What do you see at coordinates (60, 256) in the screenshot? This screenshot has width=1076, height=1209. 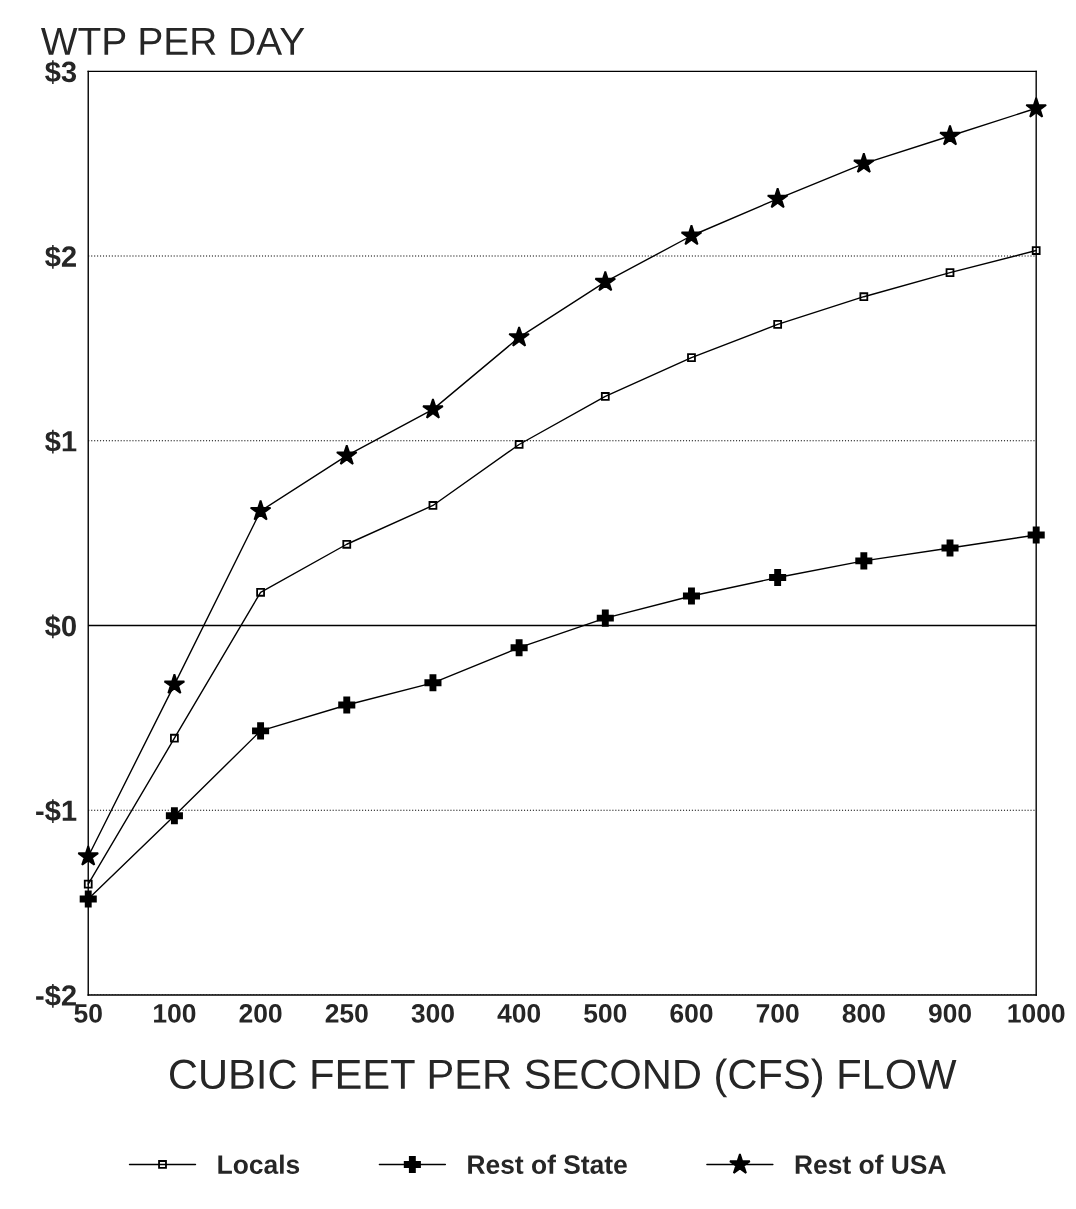 I see `y-tick-label: $2` at bounding box center [60, 256].